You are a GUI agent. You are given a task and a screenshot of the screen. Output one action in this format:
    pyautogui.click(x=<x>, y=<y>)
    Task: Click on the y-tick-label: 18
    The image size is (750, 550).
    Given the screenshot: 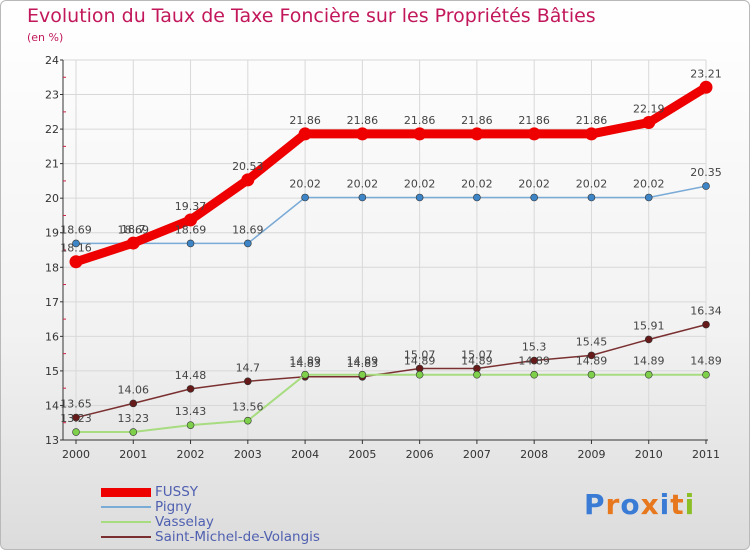 What is the action you would take?
    pyautogui.click(x=52, y=267)
    